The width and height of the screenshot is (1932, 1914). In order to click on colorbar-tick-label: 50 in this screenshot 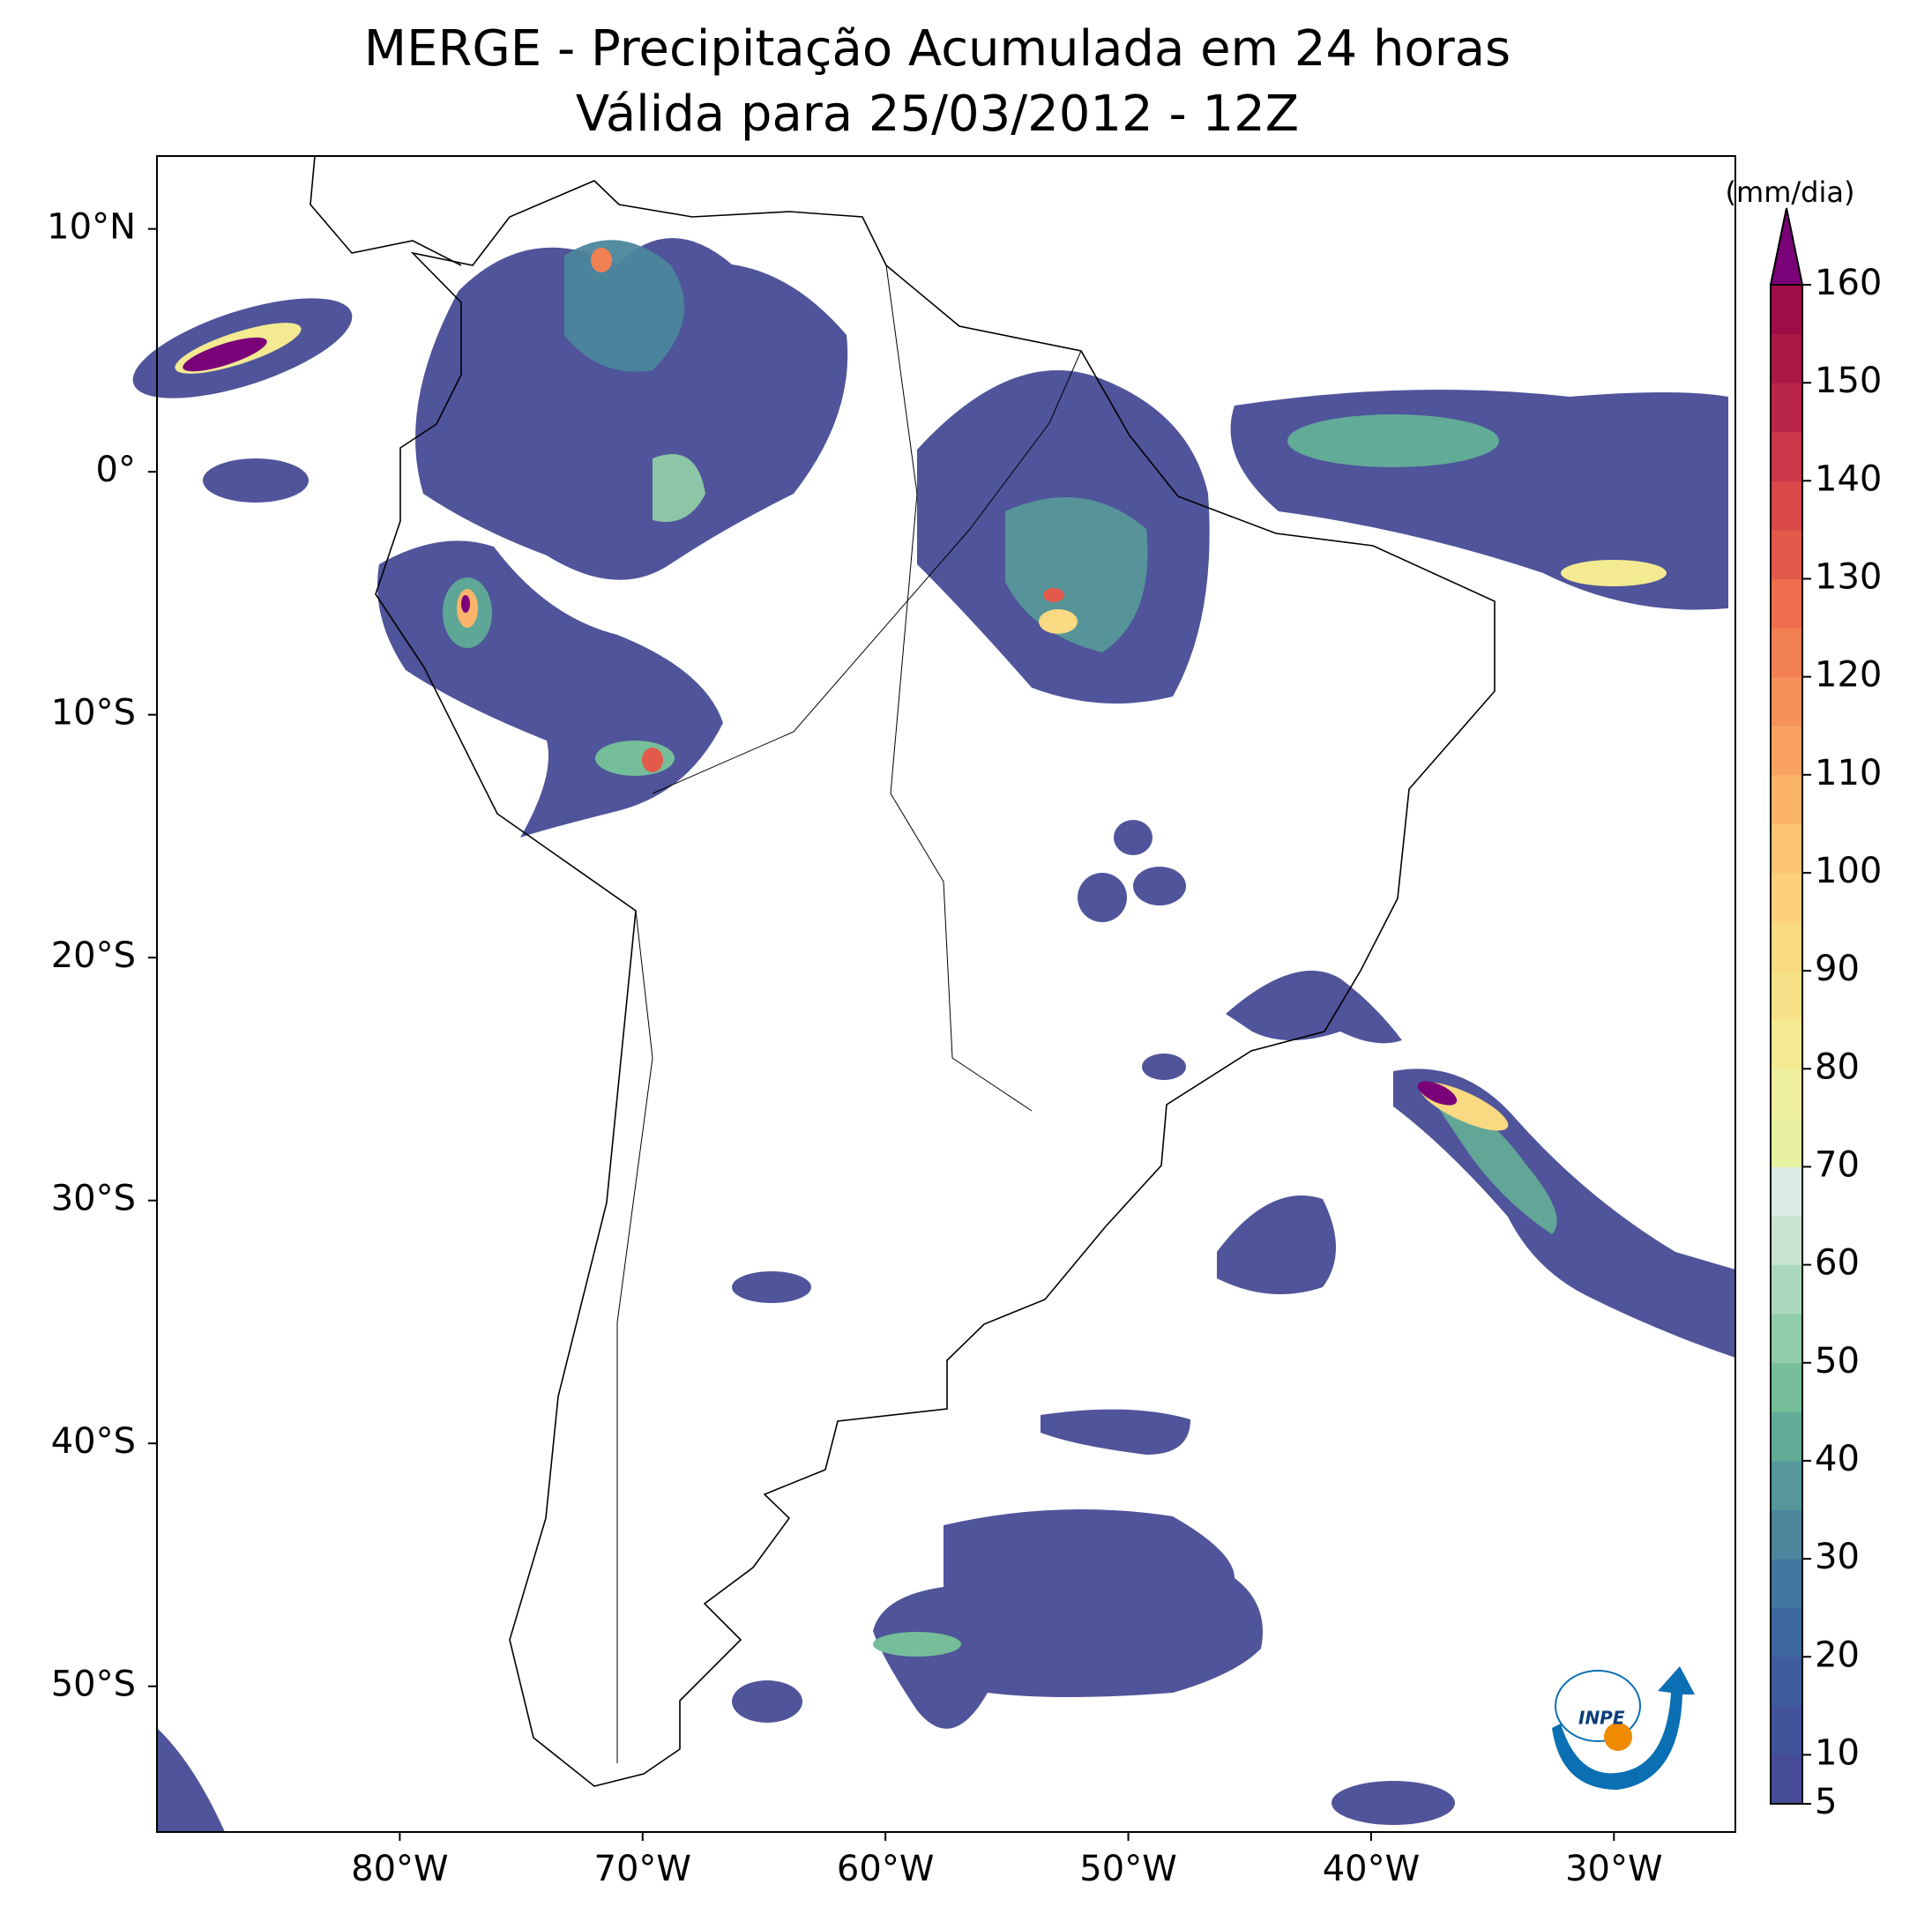, I will do `click(1837, 1361)`.